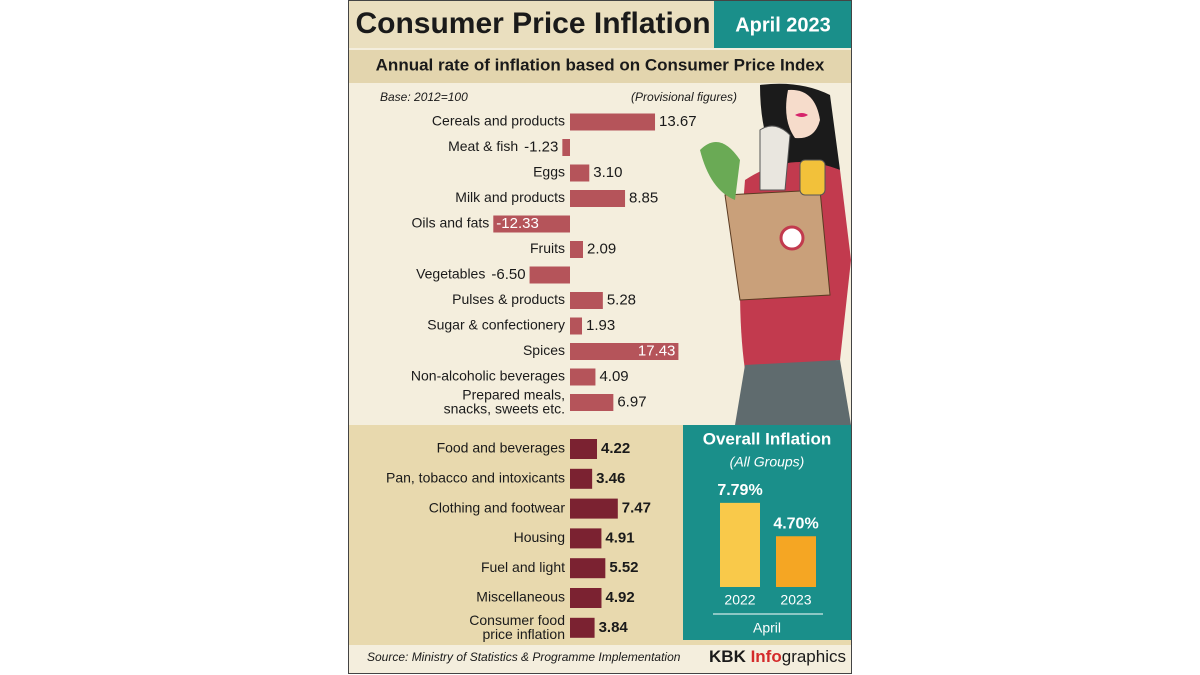  What do you see at coordinates (657, 350) in the screenshot?
I see `value-label: 17.43` at bounding box center [657, 350].